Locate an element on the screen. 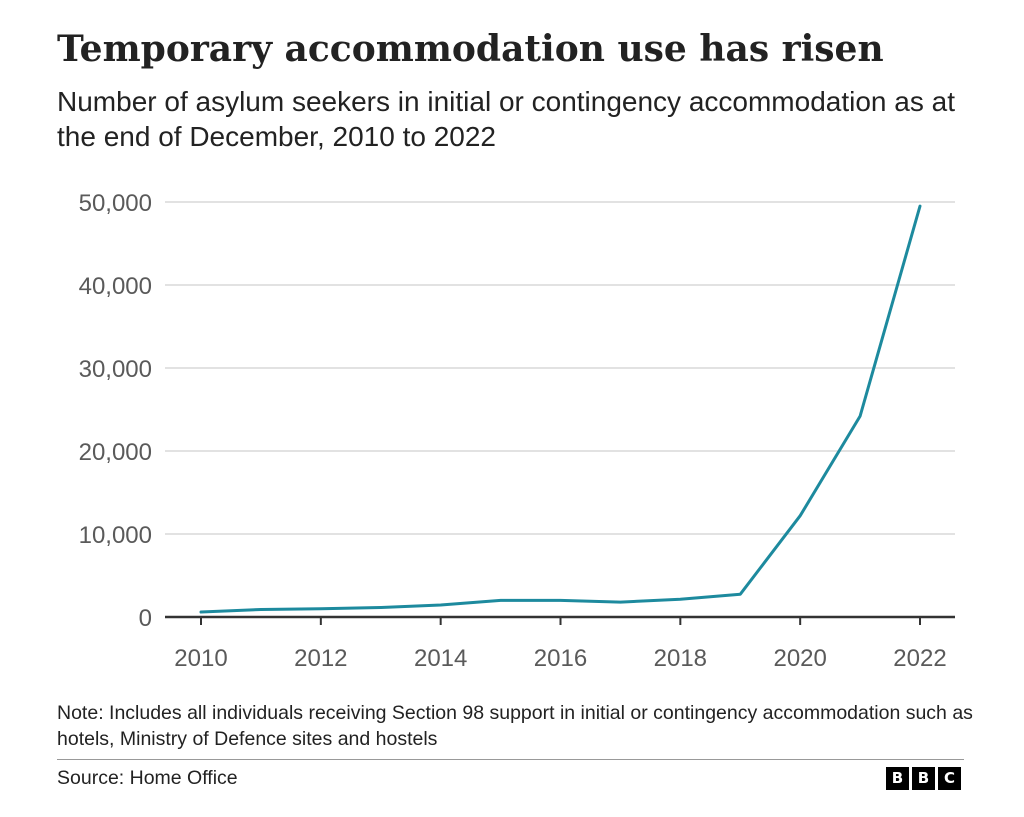  bbc-logo: B B C is located at coordinates (923, 778).